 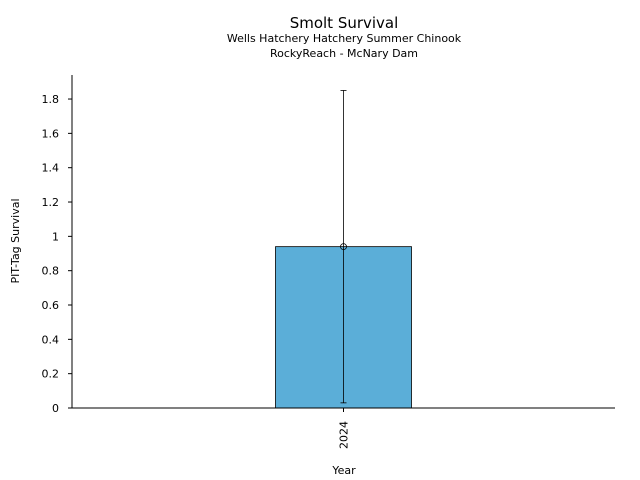 I want to click on y-tick-label: 0.8, so click(x=51, y=271).